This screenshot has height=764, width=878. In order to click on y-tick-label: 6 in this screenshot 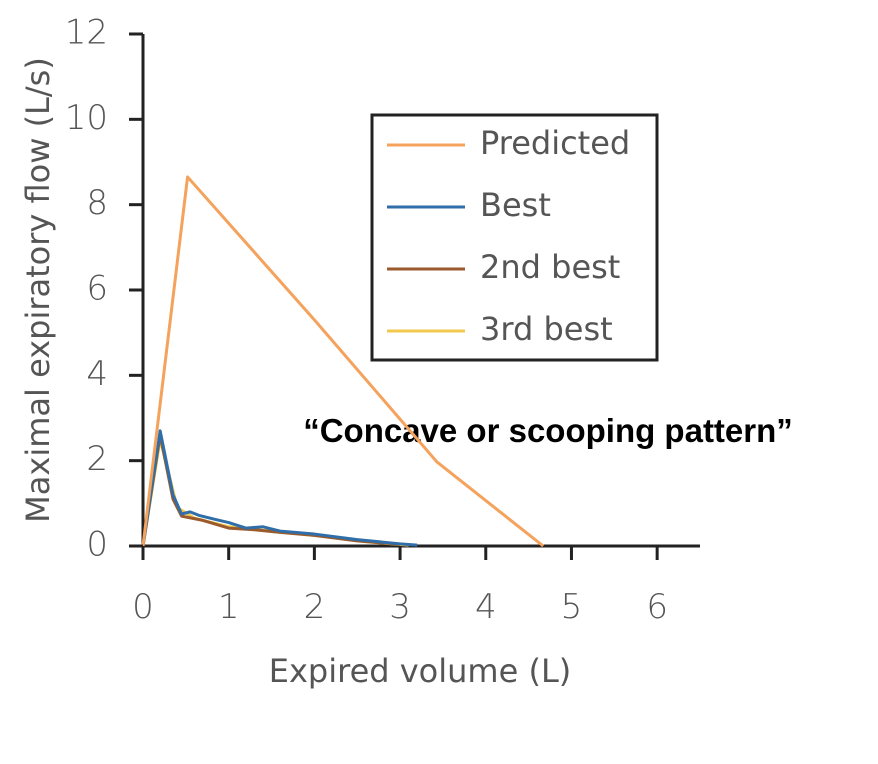, I will do `click(97, 289)`.